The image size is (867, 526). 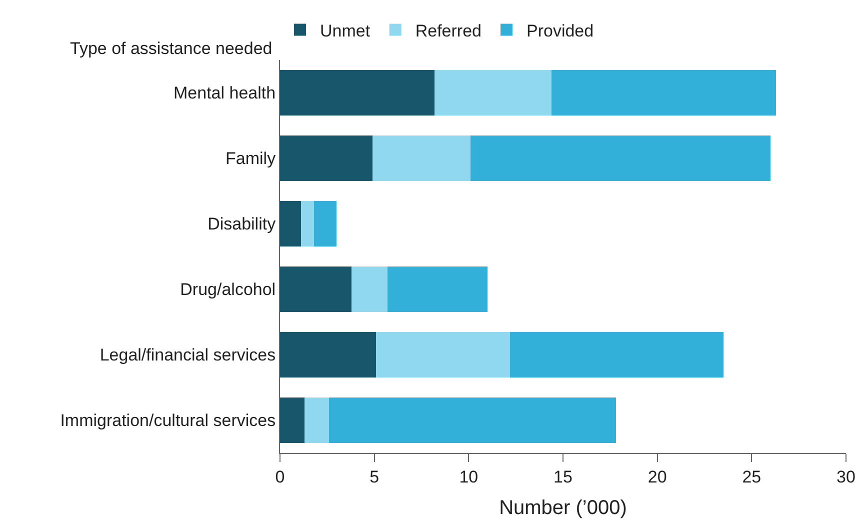 What do you see at coordinates (468, 476) in the screenshot?
I see `x-tick-label: 10` at bounding box center [468, 476].